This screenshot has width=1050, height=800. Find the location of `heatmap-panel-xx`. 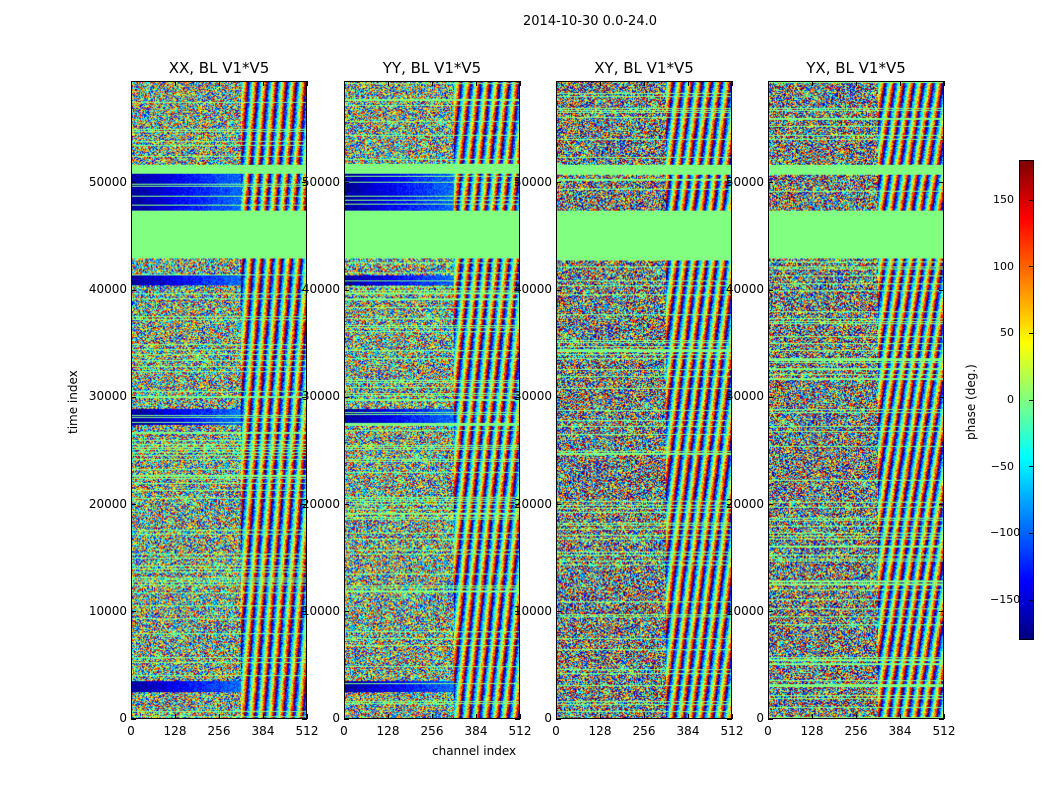

heatmap-panel-xx is located at coordinates (219, 400).